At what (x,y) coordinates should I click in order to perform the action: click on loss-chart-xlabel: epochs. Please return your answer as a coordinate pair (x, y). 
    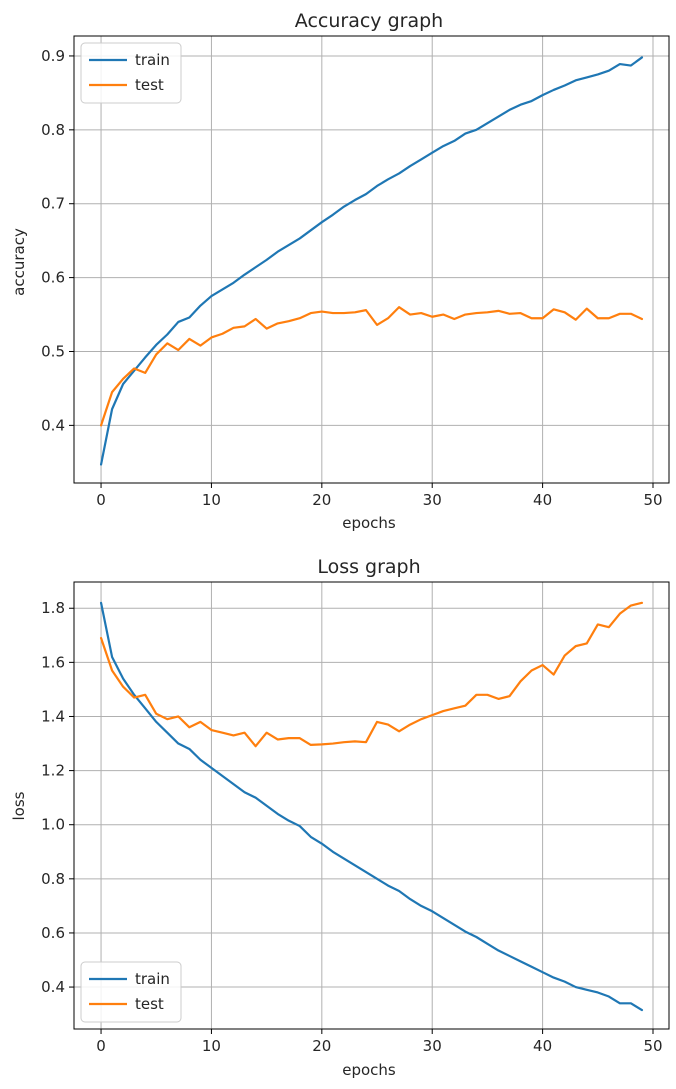
    Looking at the image, I should click on (369, 1070).